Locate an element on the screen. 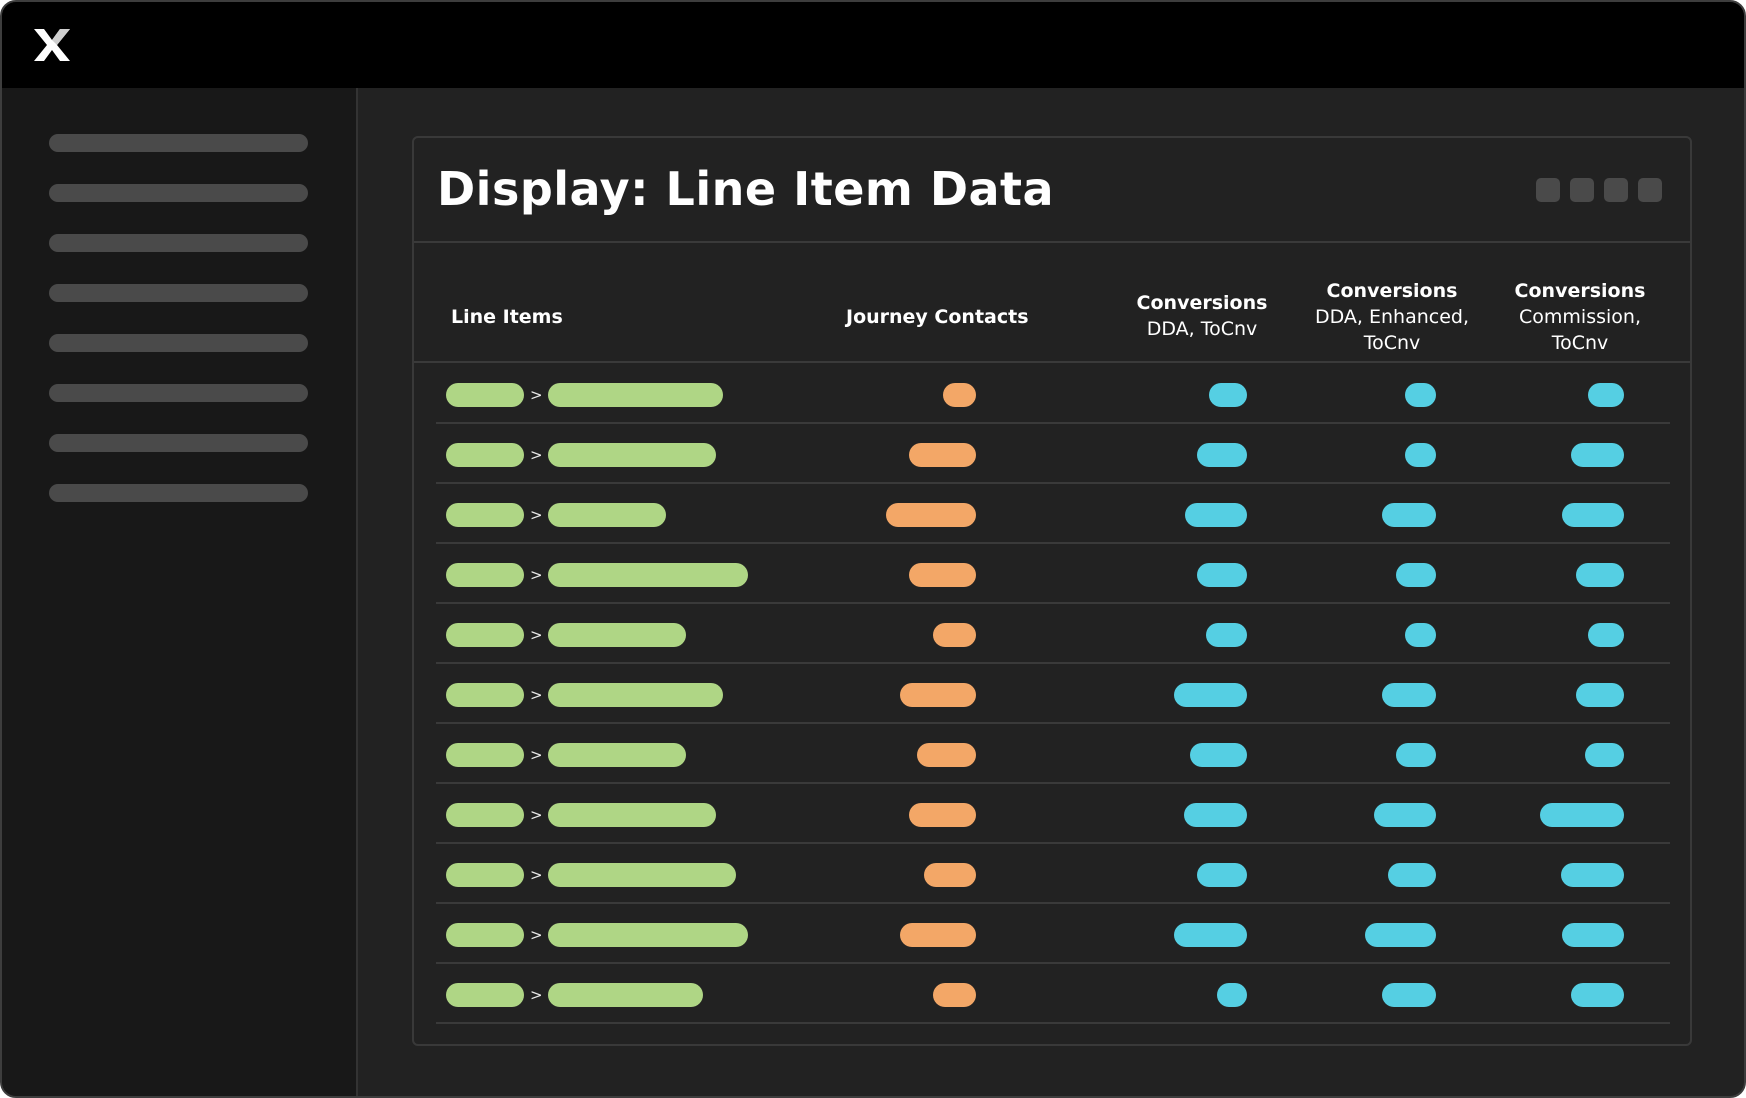 The width and height of the screenshot is (1746, 1098). table-header-divider is located at coordinates (1052, 362).